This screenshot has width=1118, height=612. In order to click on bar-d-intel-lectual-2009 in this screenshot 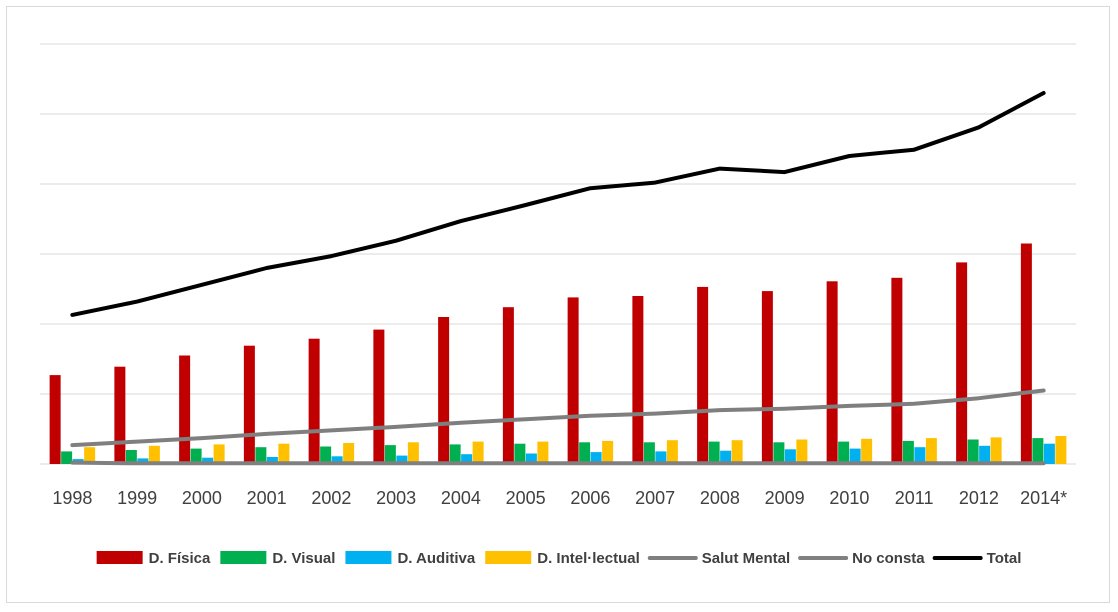, I will do `click(802, 451)`.